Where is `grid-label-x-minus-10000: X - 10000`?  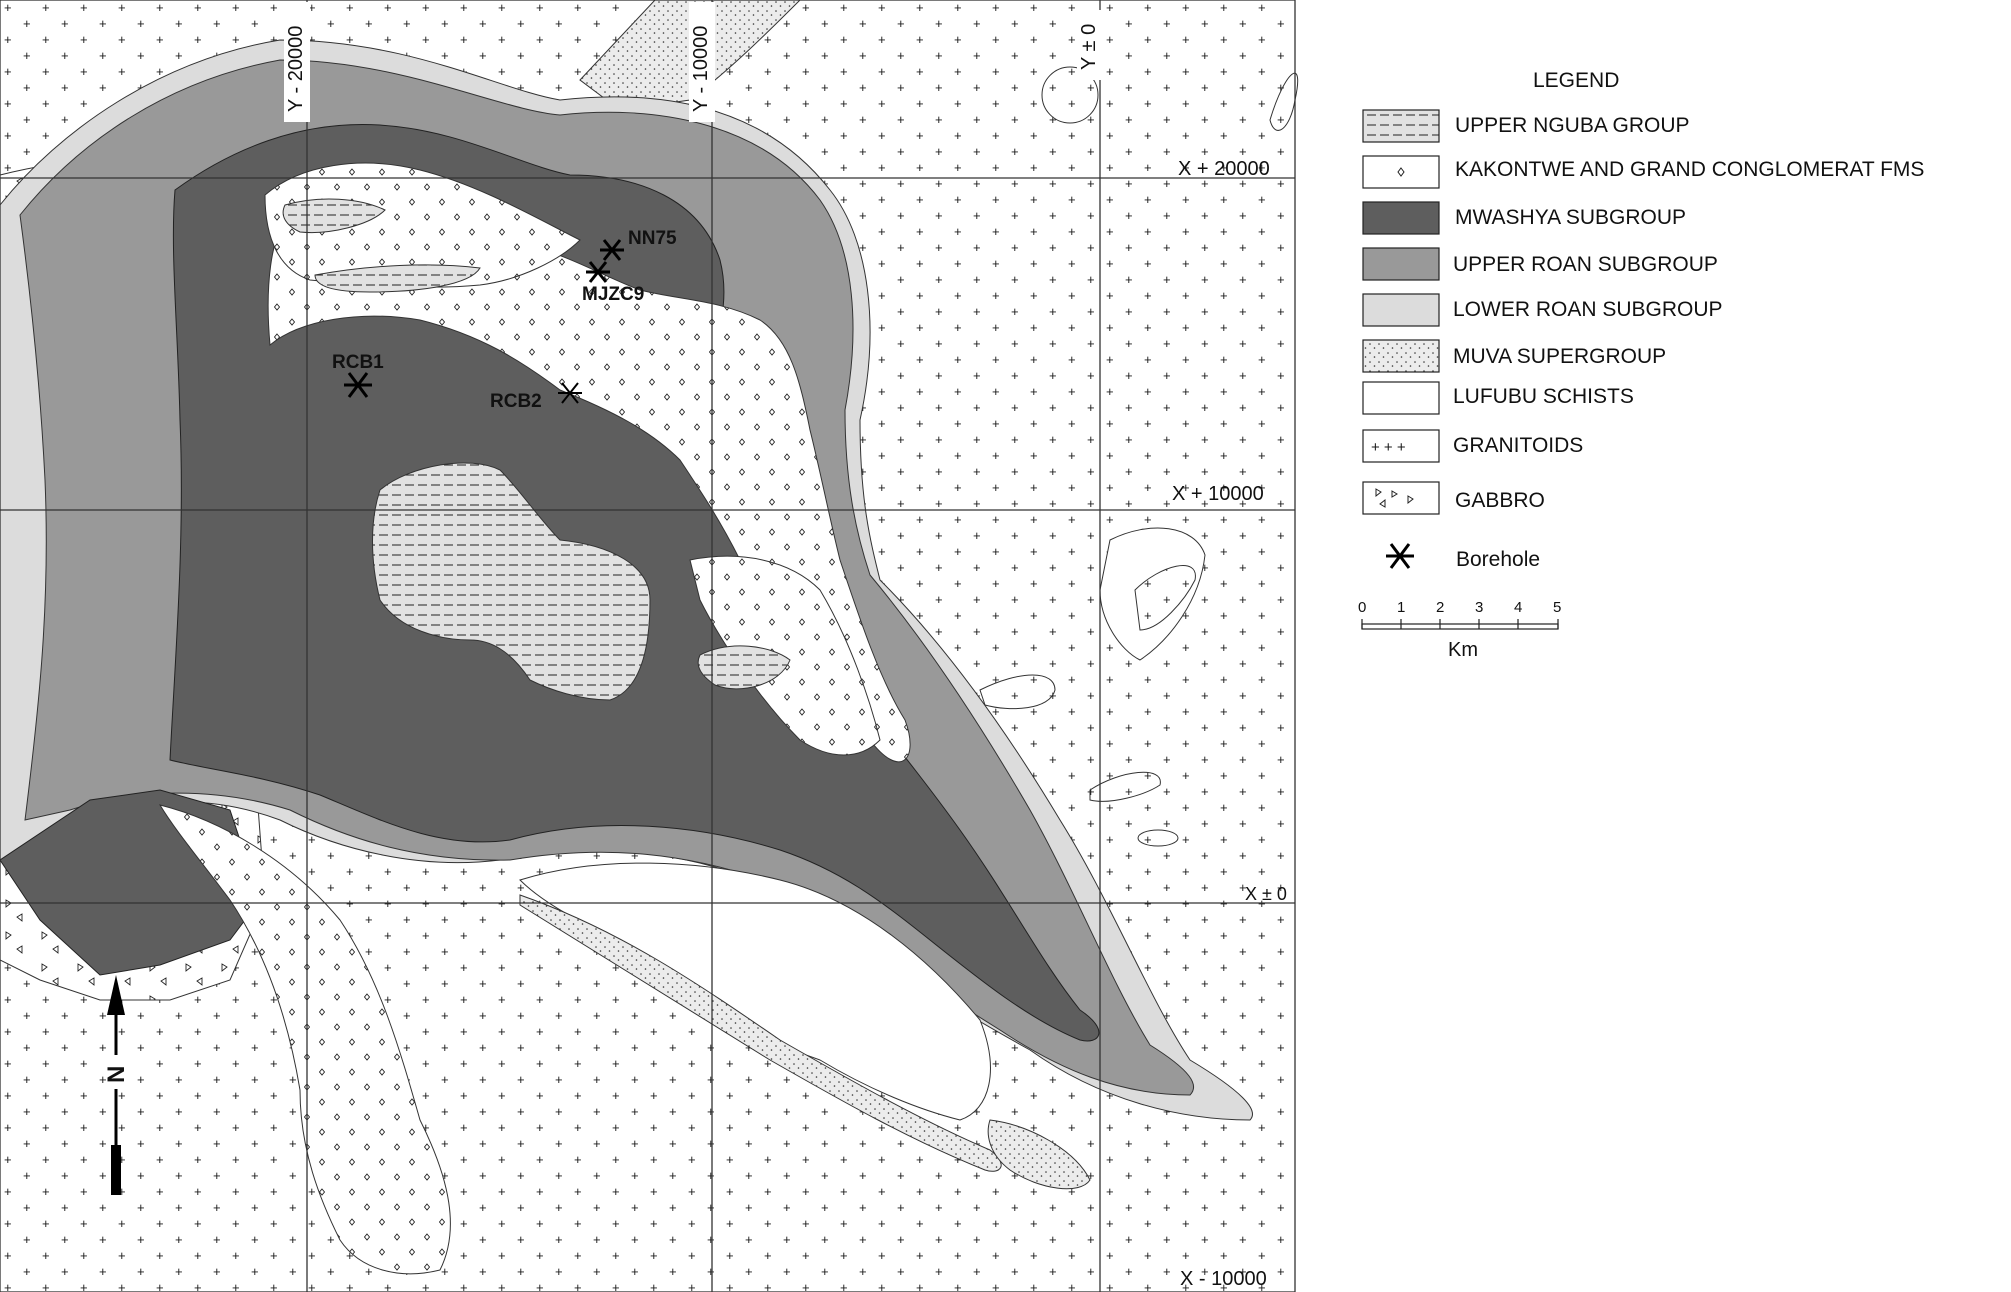
grid-label-x-minus-10000: X - 10000 is located at coordinates (1223, 1279).